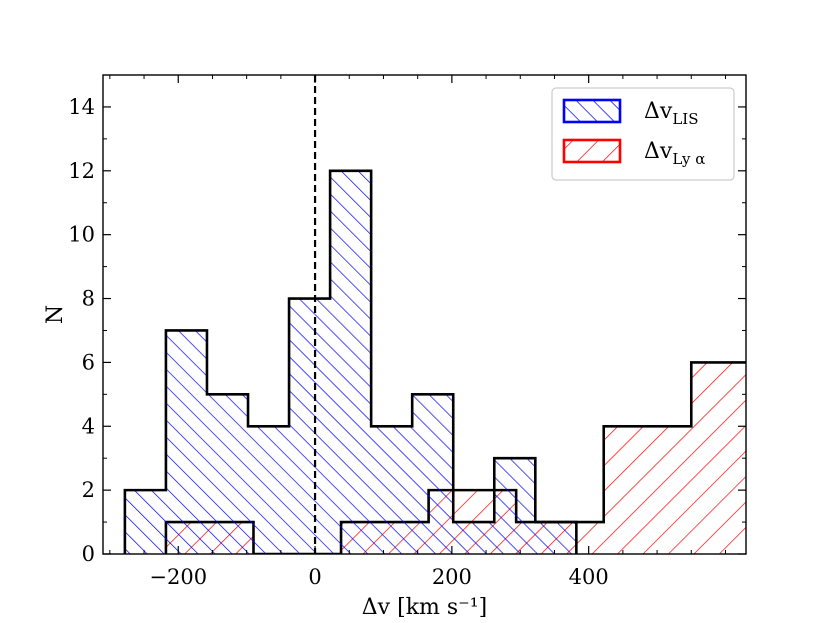 The image size is (830, 623). I want to click on legend-label: ΔvLIS, so click(671, 113).